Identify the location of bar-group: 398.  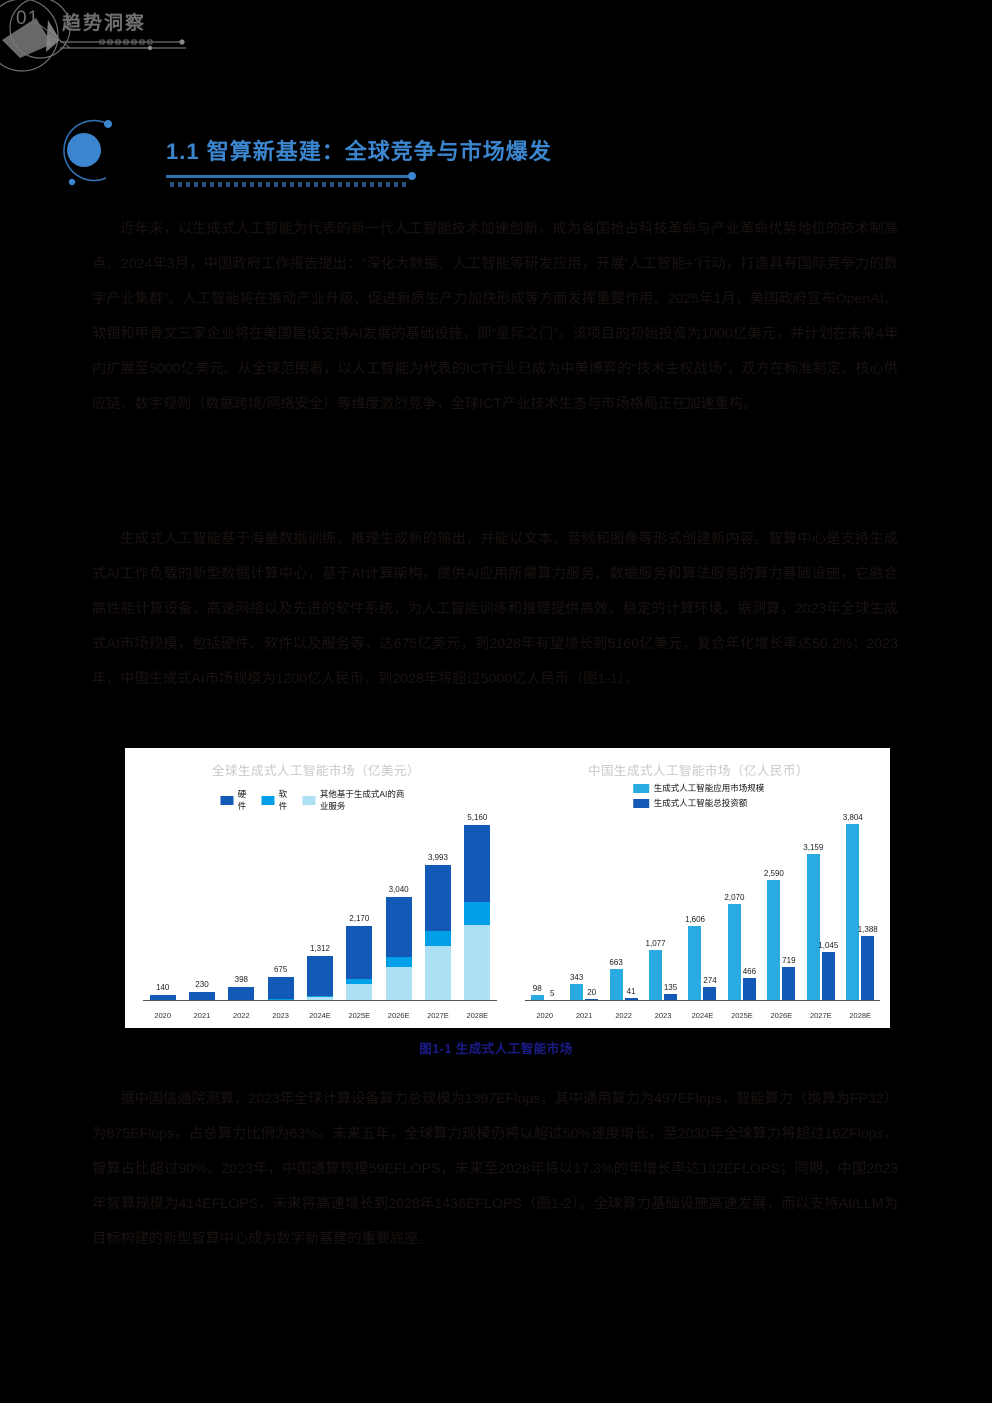
(241, 905).